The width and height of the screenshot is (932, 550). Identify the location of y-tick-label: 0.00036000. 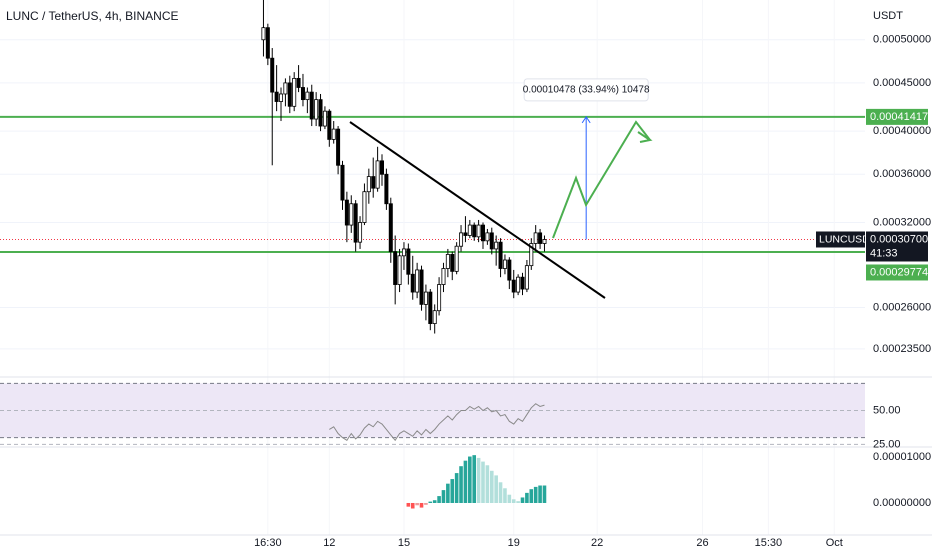
(902, 174).